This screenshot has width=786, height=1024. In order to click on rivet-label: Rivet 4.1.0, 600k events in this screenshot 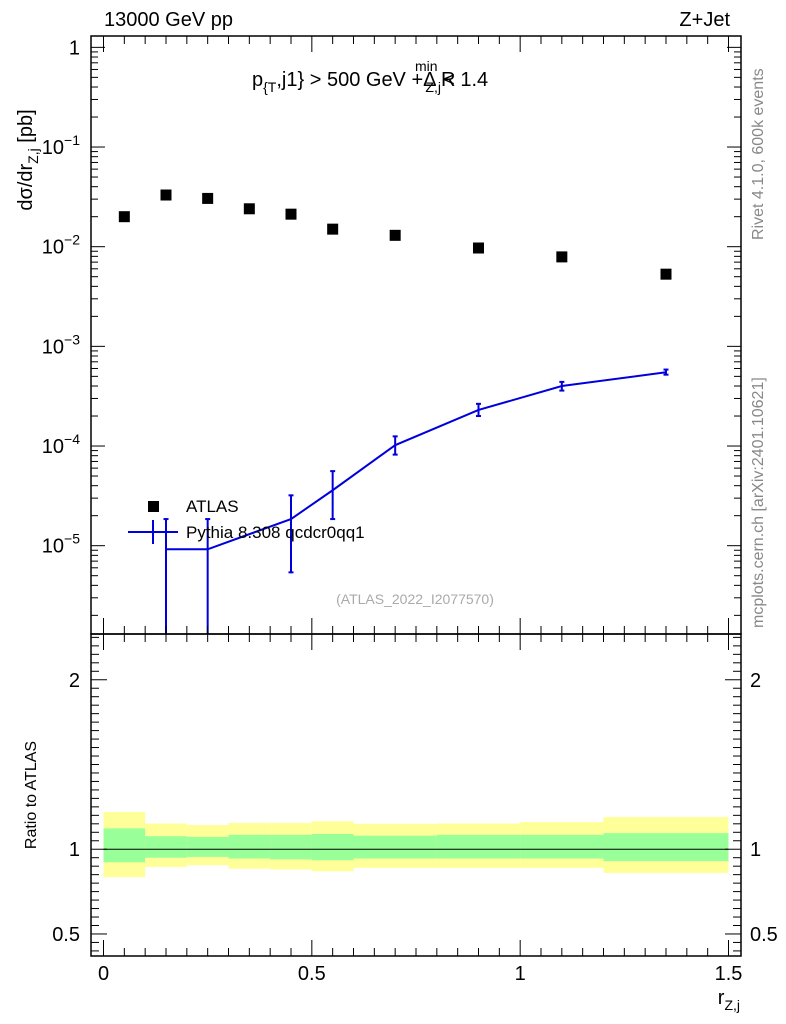, I will do `click(758, 154)`.